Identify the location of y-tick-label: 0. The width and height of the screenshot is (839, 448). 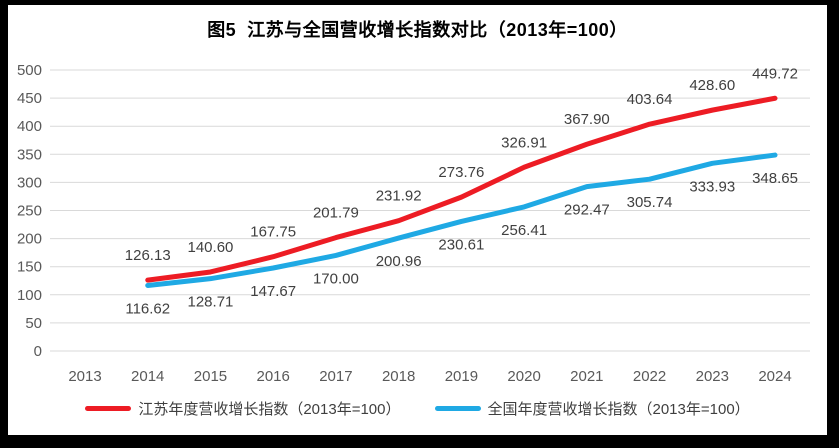
(38, 351).